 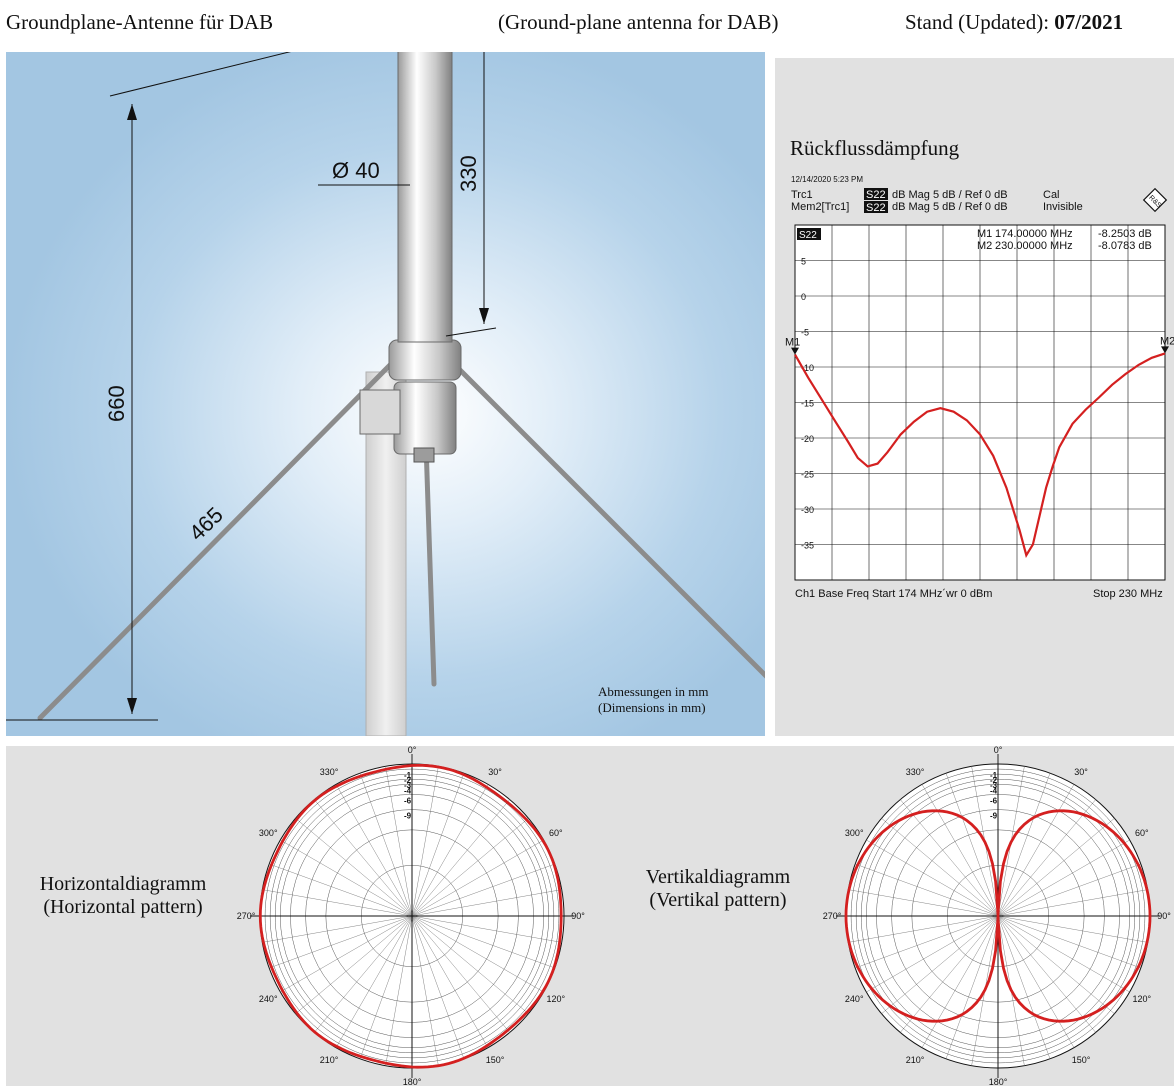 What do you see at coordinates (652, 707) in the screenshot?
I see `dimension-note-en: (Dimensions in mm)` at bounding box center [652, 707].